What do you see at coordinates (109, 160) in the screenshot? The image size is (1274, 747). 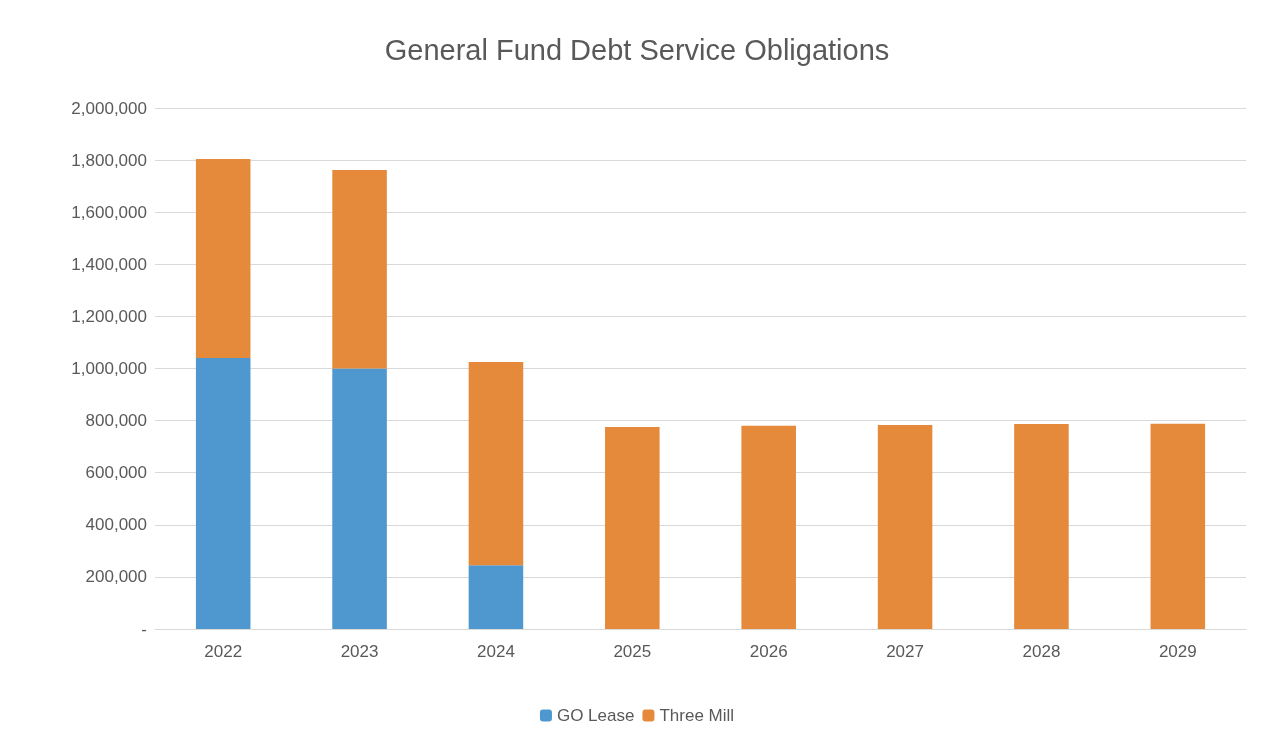 I see `y-tick-label: 1,800,000` at bounding box center [109, 160].